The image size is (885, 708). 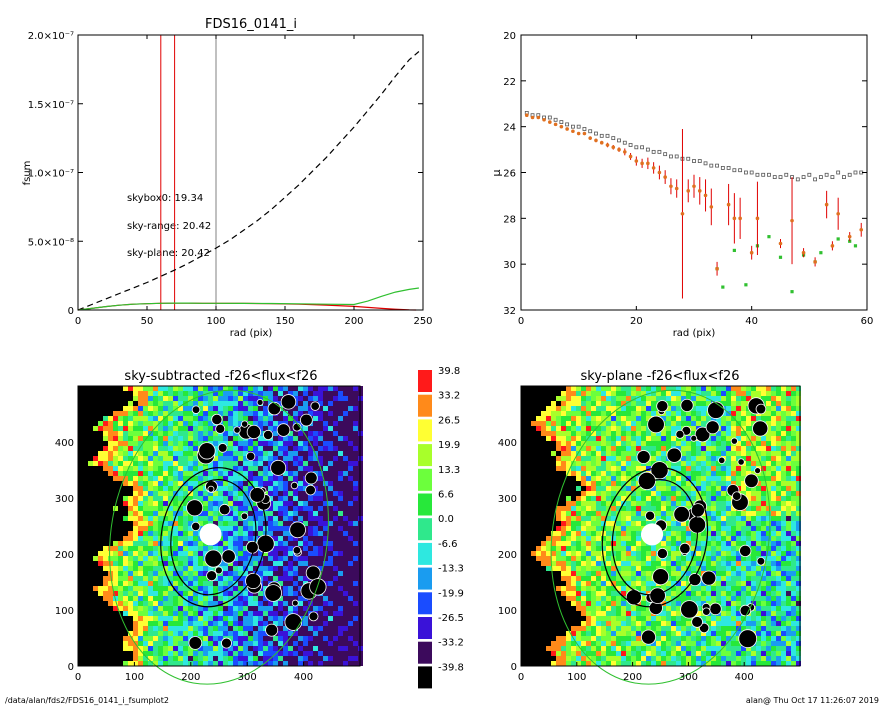 What do you see at coordinates (448, 544) in the screenshot?
I see `colorbar-label: -6.6` at bounding box center [448, 544].